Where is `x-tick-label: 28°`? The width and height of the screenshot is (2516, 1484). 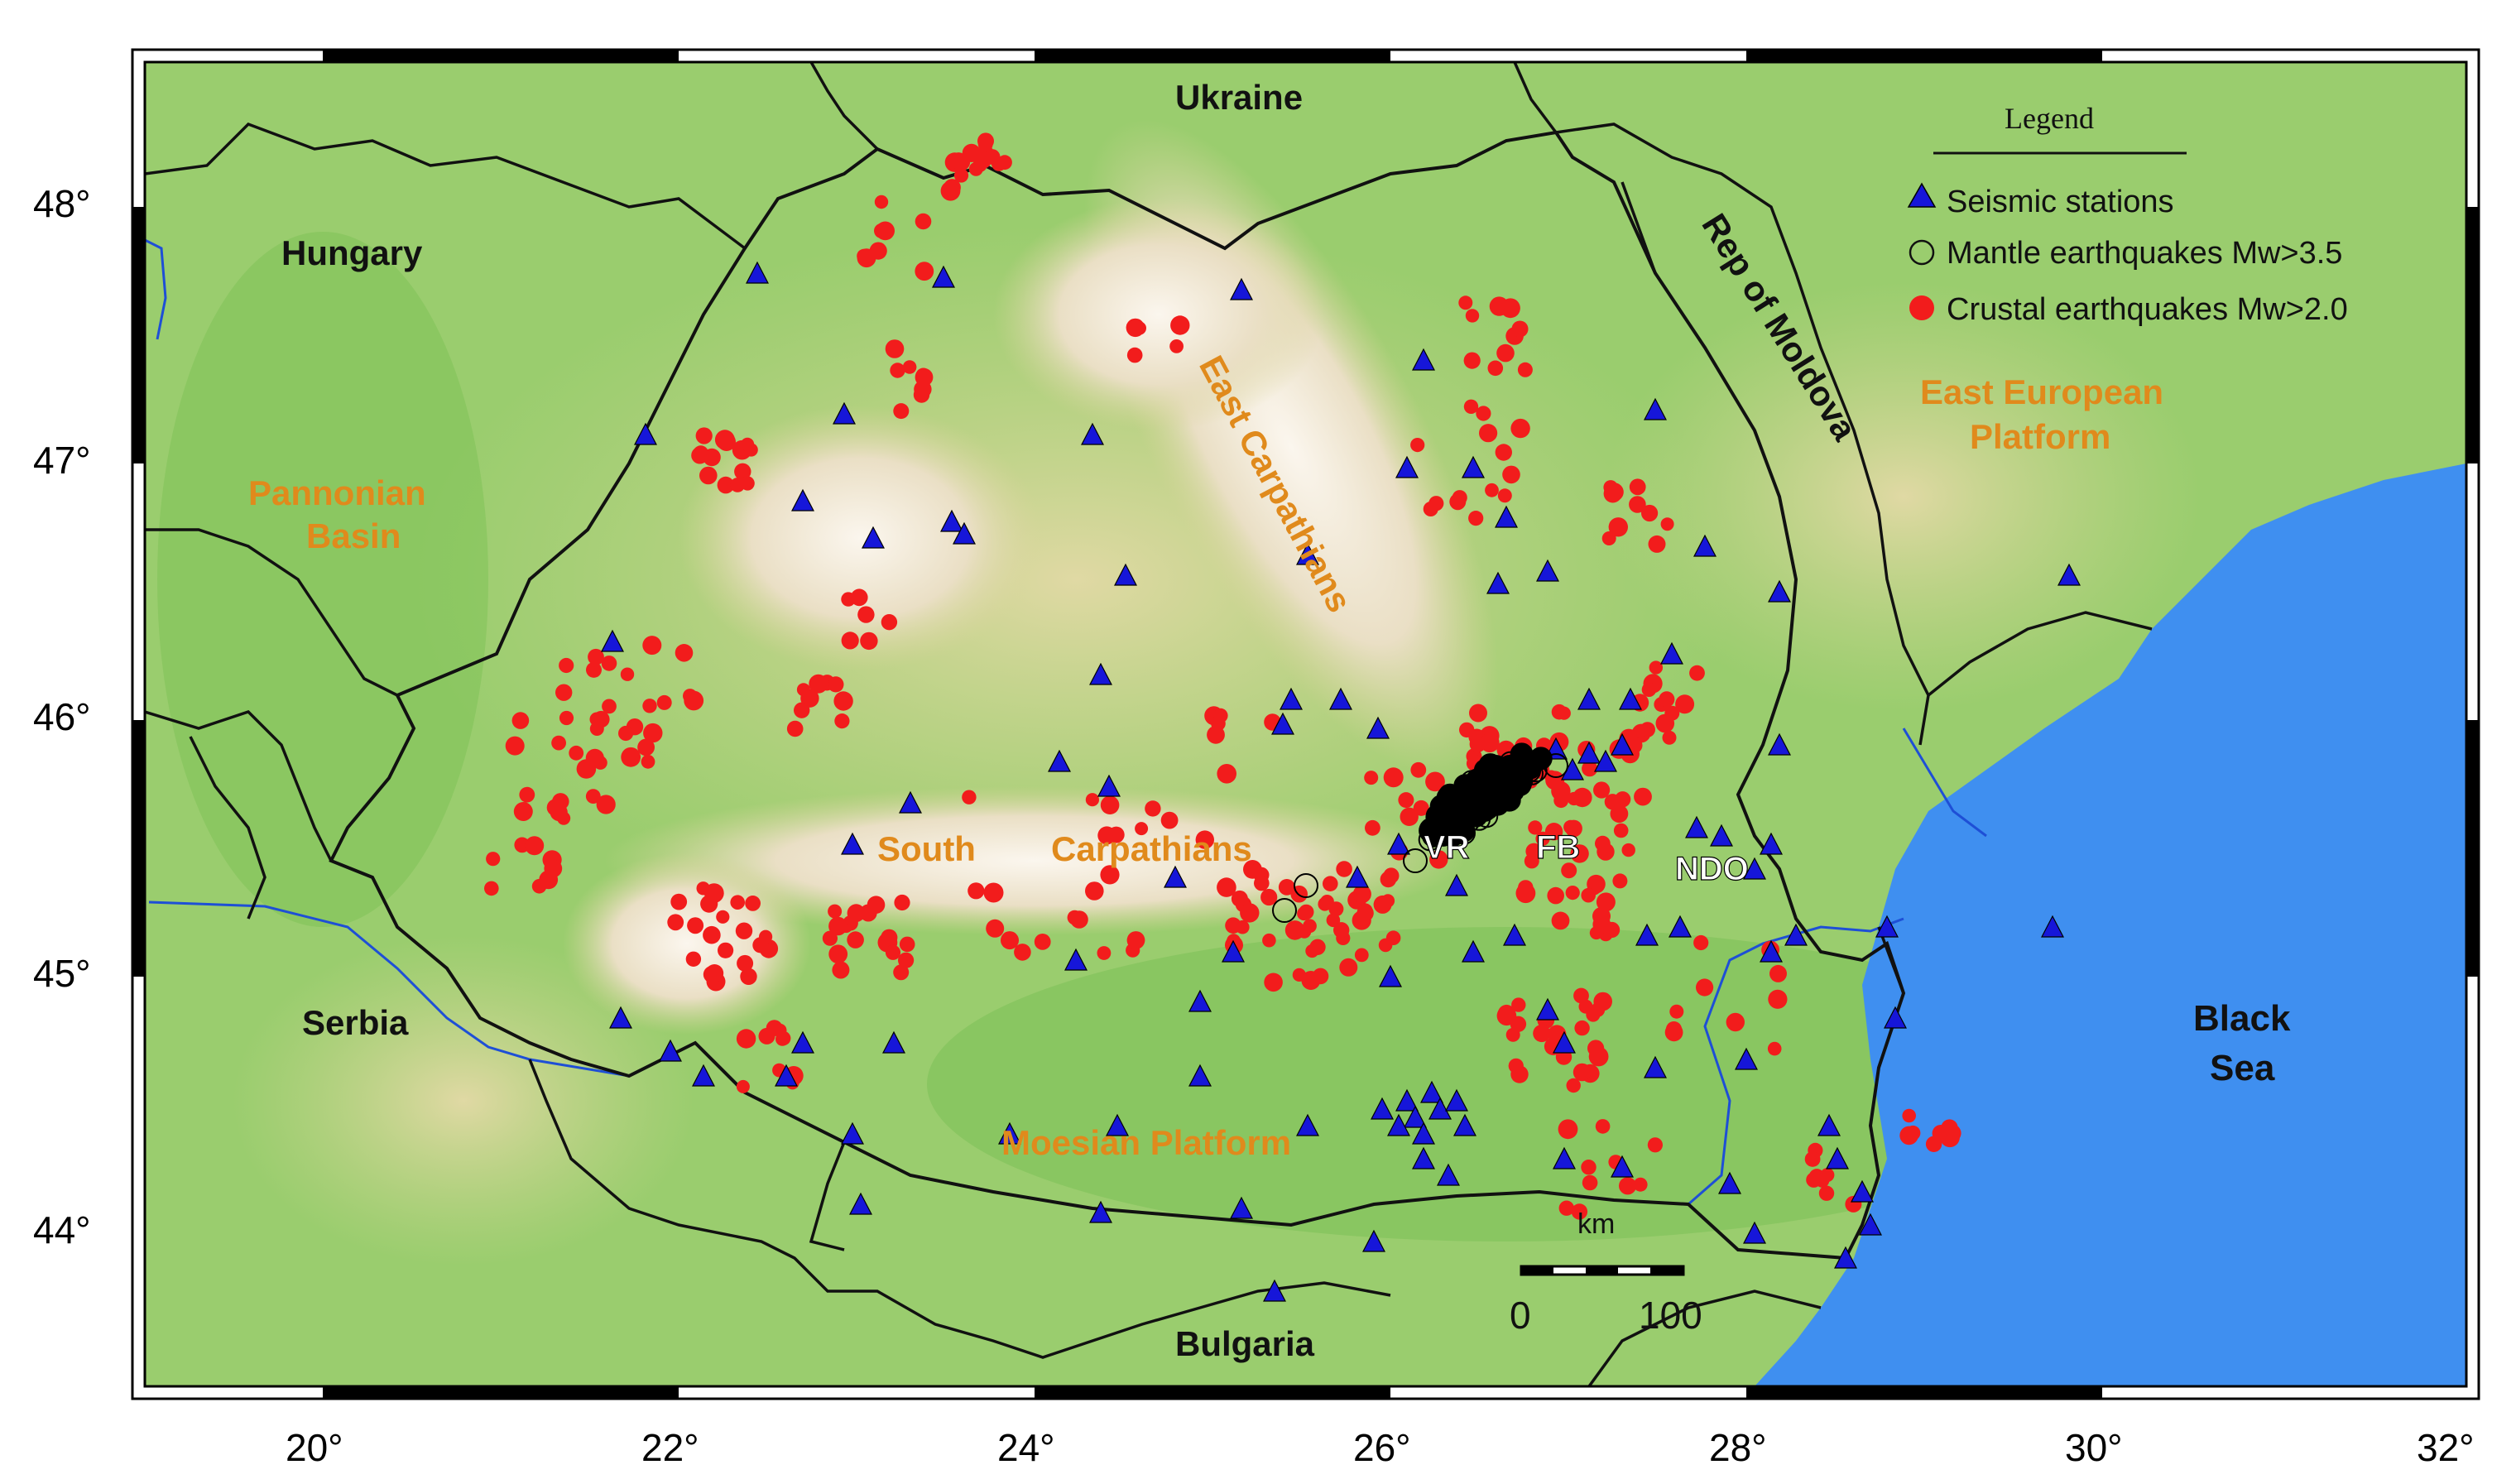
x-tick-label: 28° is located at coordinates (1738, 1447).